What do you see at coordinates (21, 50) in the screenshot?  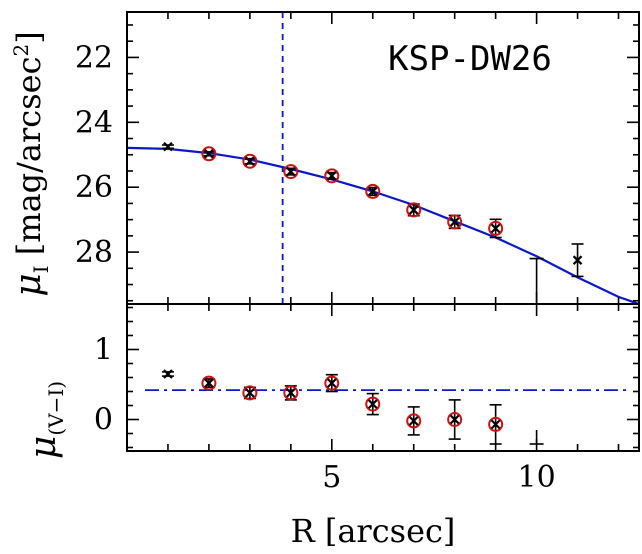 I see `top-ylabel-superscript: 2` at bounding box center [21, 50].